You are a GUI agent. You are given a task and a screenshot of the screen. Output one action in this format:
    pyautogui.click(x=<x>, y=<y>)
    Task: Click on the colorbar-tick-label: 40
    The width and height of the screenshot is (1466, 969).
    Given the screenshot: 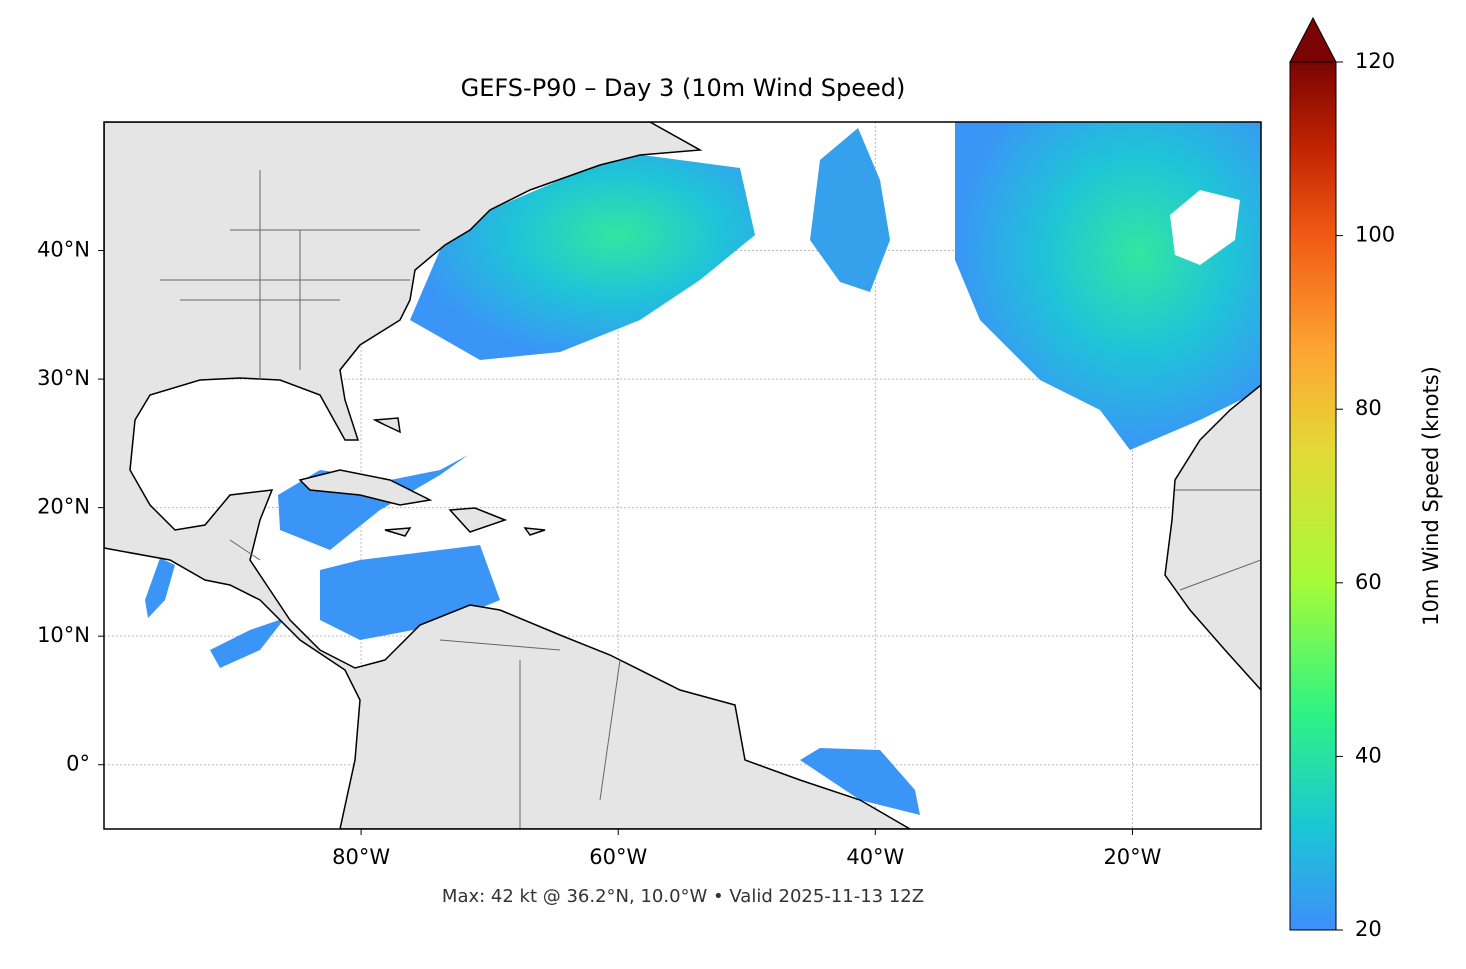 What is the action you would take?
    pyautogui.click(x=1368, y=755)
    